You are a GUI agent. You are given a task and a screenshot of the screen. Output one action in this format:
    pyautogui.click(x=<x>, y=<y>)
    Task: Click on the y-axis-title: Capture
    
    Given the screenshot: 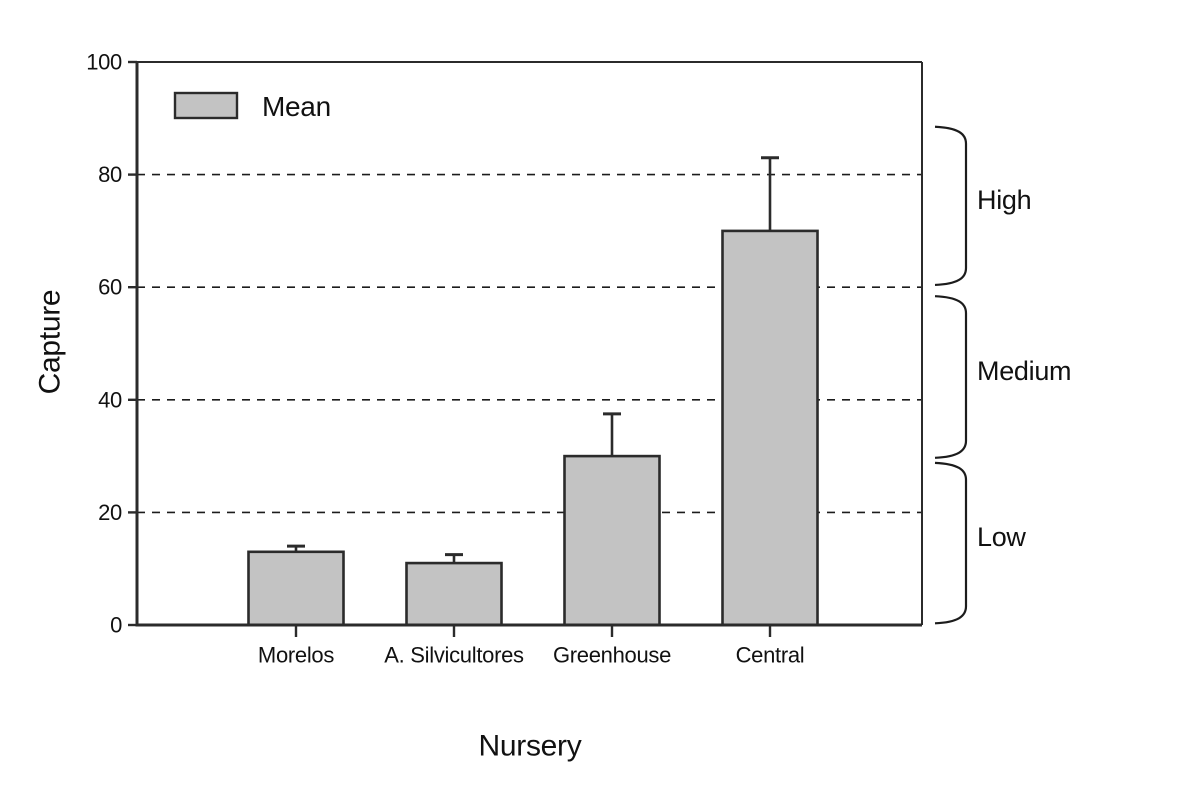 What is the action you would take?
    pyautogui.click(x=50, y=342)
    